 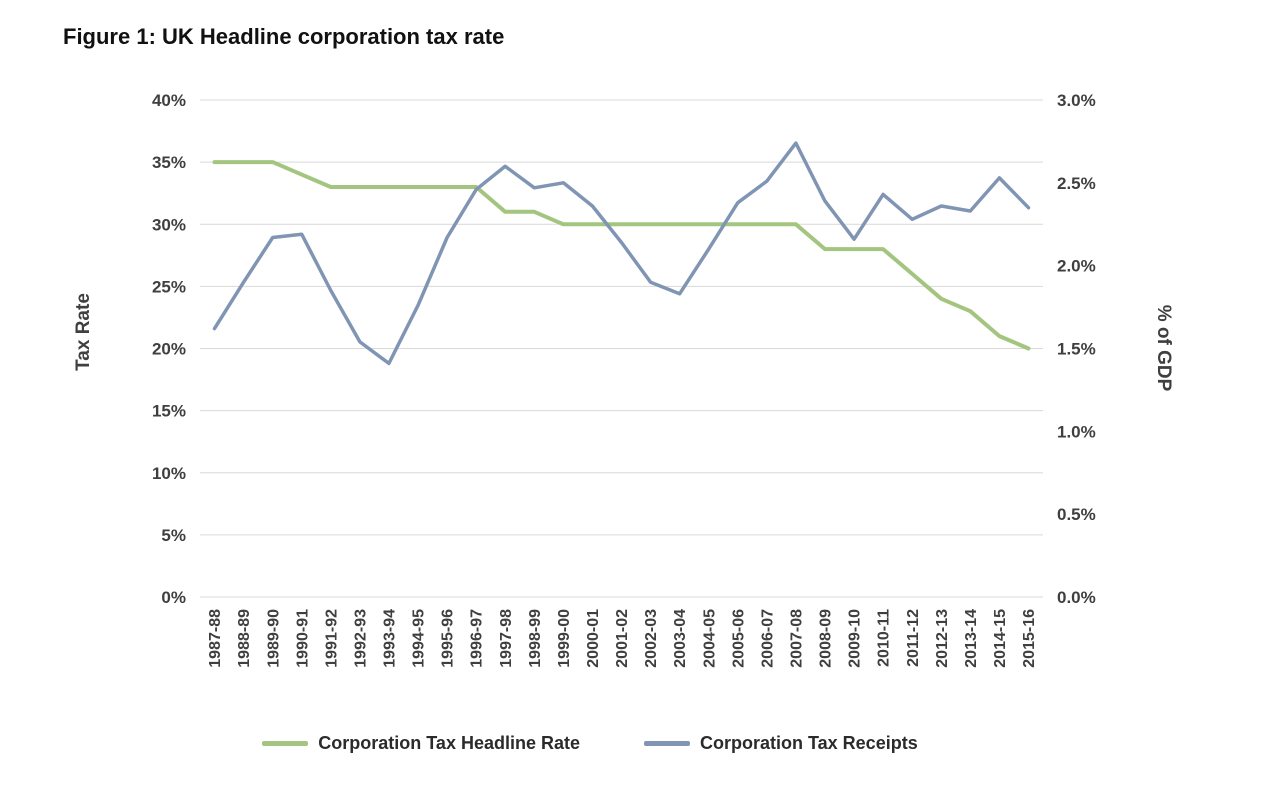 I want to click on x-axis-tick-label: 2009-10, so click(x=855, y=638).